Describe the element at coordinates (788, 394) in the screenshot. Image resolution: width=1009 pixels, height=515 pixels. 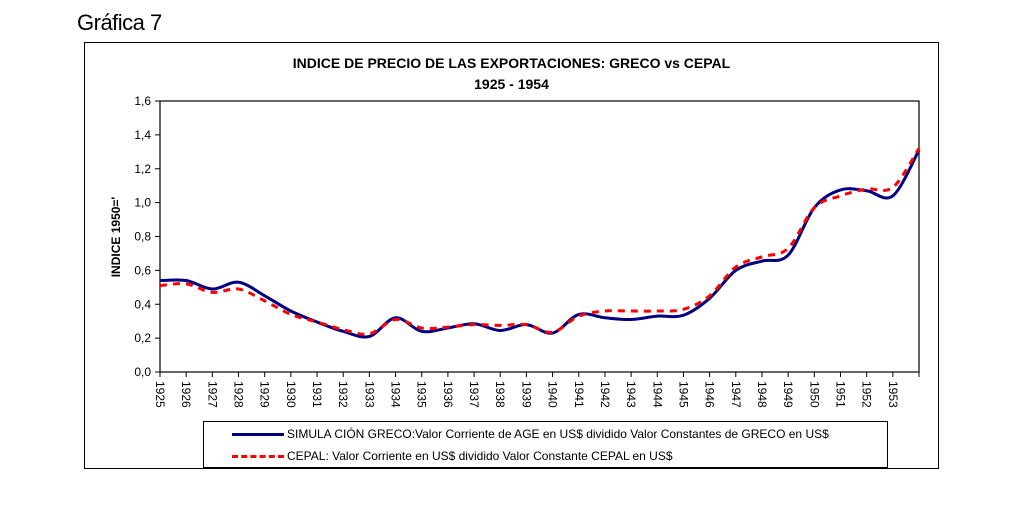
I see `x-tick-label: 1949` at that location.